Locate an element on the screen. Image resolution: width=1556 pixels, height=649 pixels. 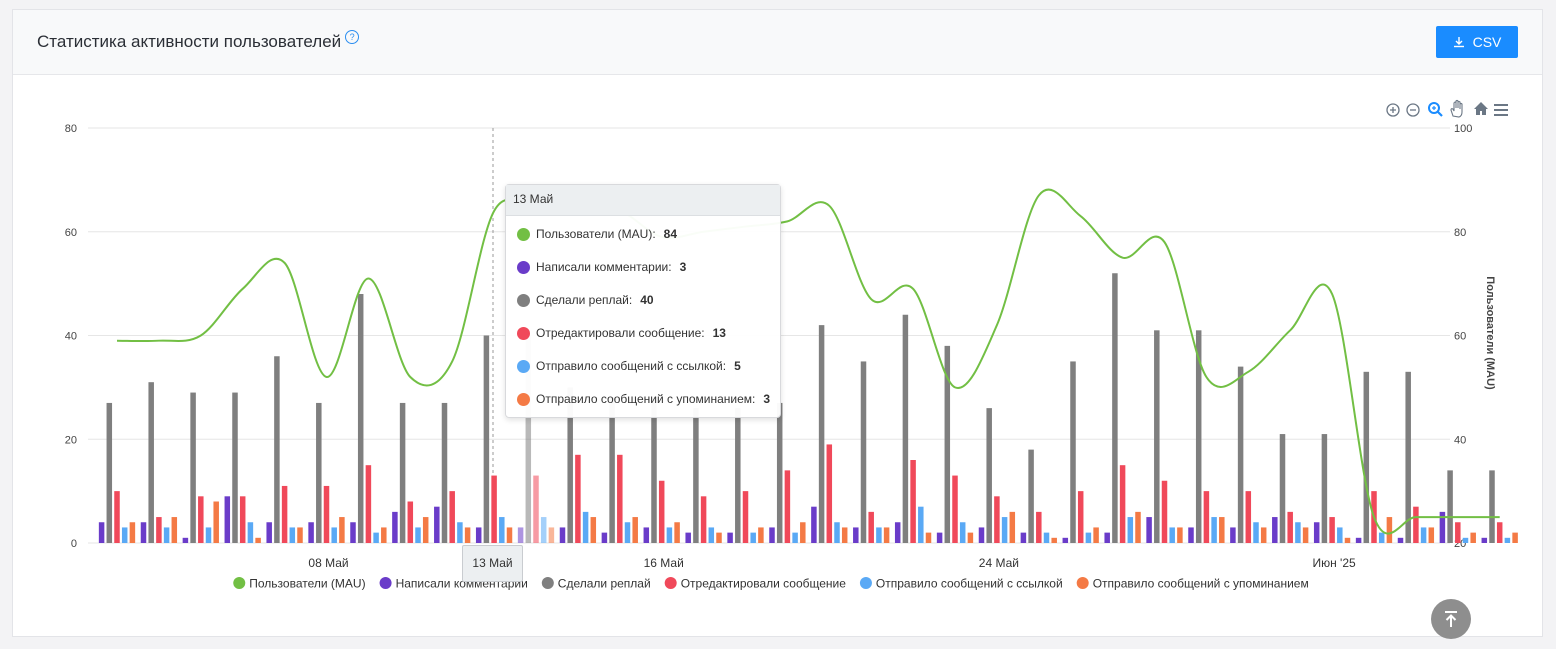
legend-item: Отредактировали сообщение is located at coordinates (755, 584).